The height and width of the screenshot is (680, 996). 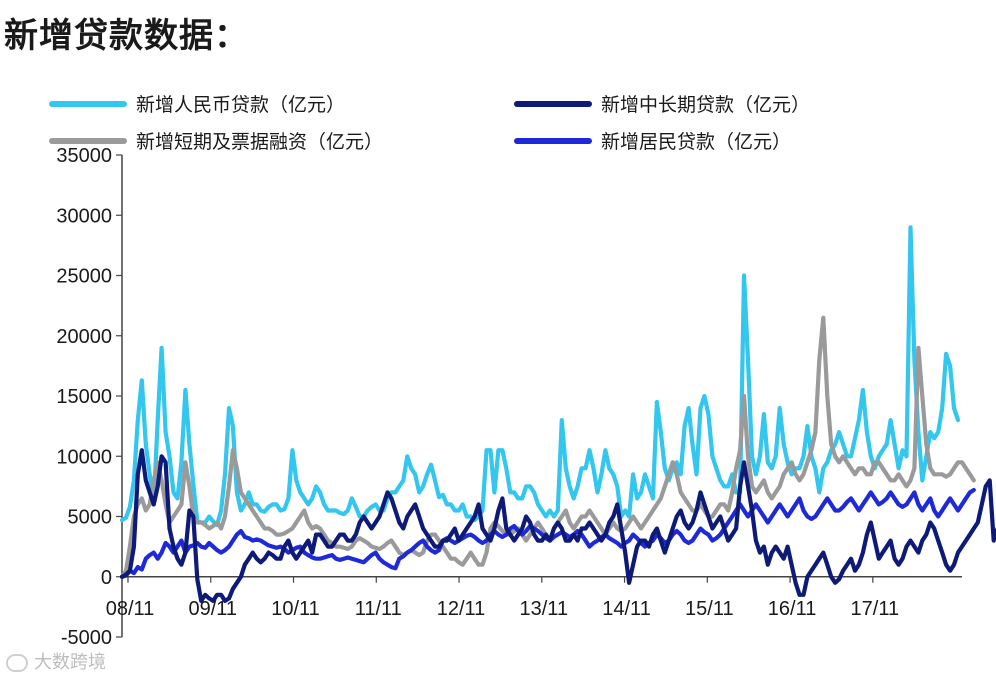 I want to click on y-tick-label: 25000, so click(x=84, y=277).